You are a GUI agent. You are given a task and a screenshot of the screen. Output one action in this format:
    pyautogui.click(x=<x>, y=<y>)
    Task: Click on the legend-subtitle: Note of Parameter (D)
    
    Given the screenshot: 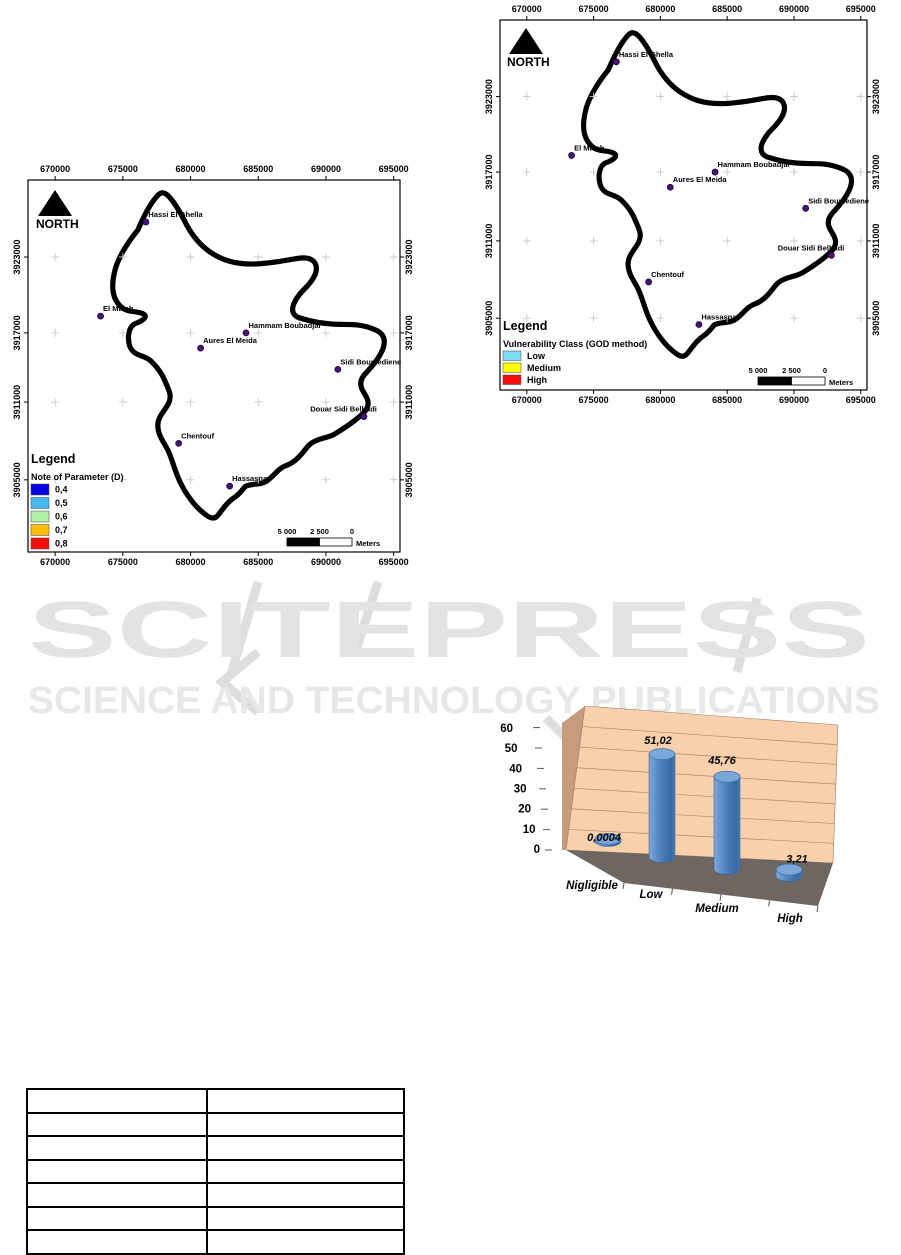 What is the action you would take?
    pyautogui.click(x=77, y=477)
    